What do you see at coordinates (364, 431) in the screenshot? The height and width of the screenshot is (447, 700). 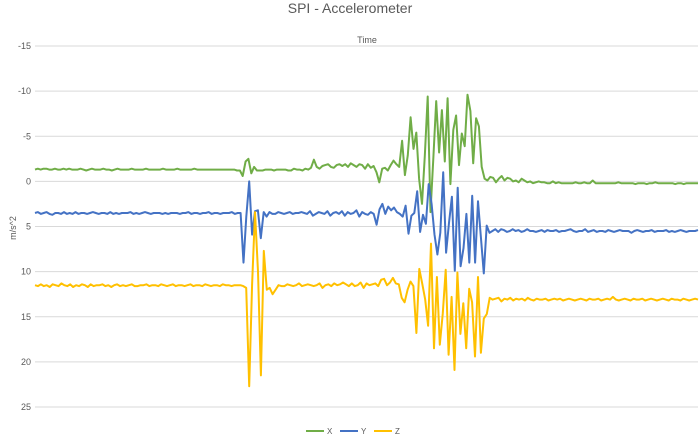 I see `legend-label-y: Y` at bounding box center [364, 431].